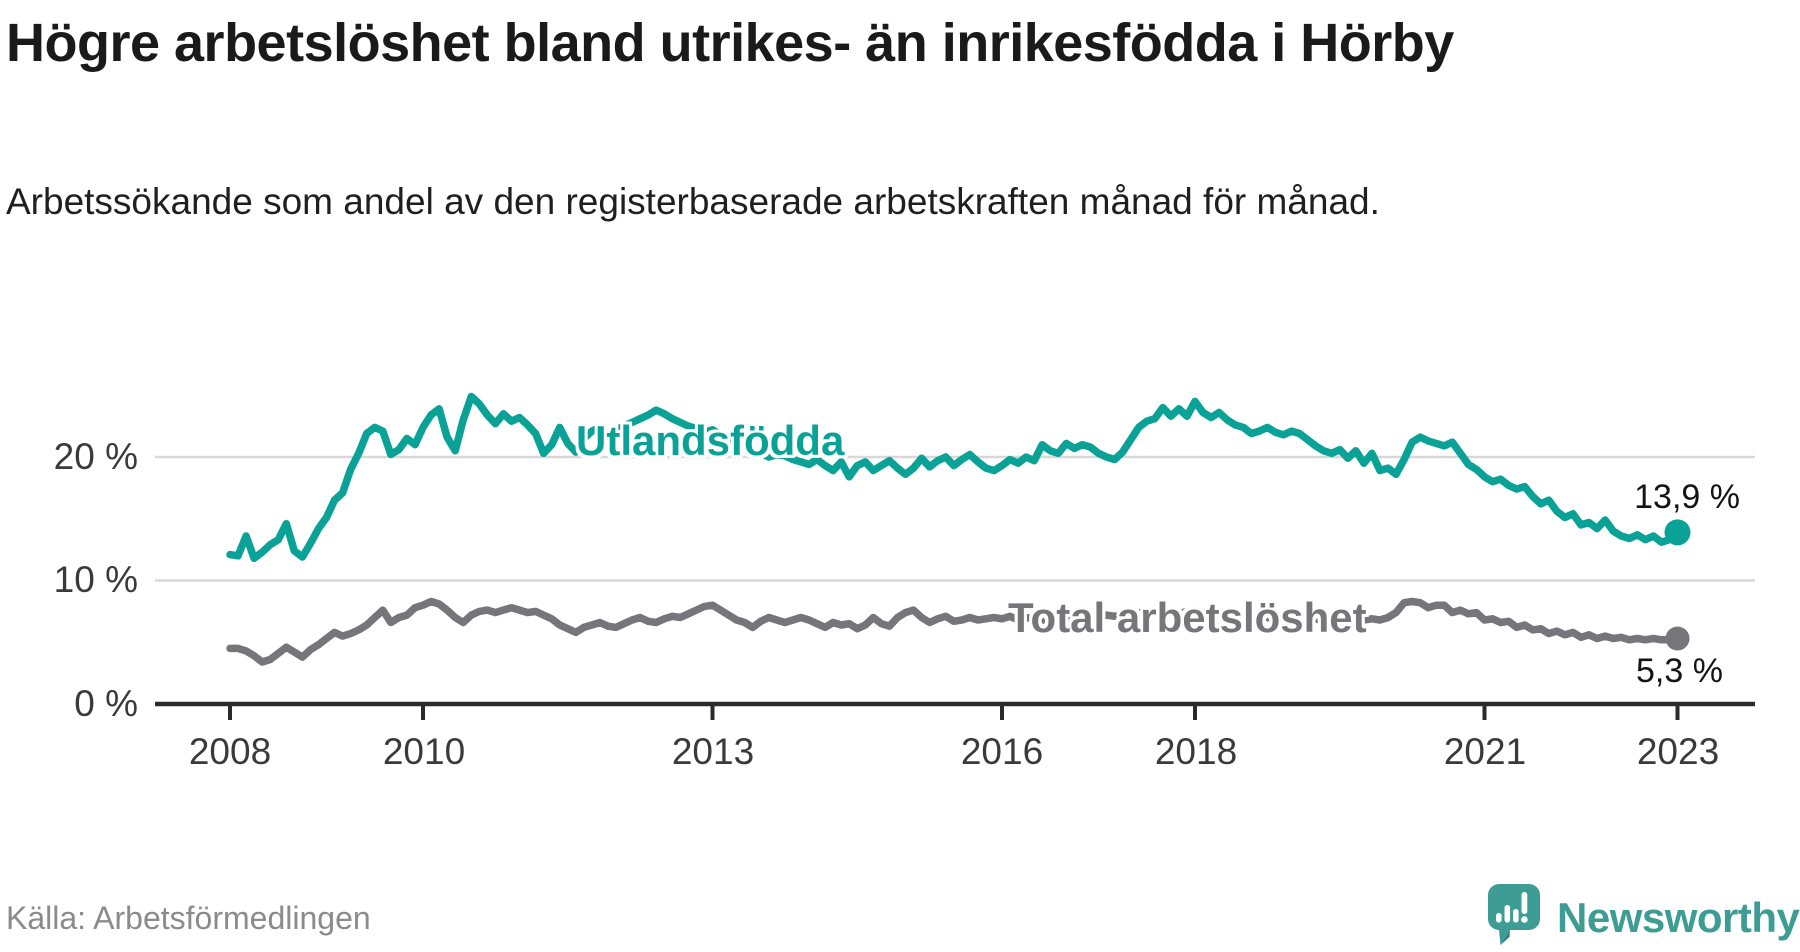 The image size is (1800, 952). Describe the element at coordinates (1677, 638) in the screenshot. I see `end-dot-total` at that location.